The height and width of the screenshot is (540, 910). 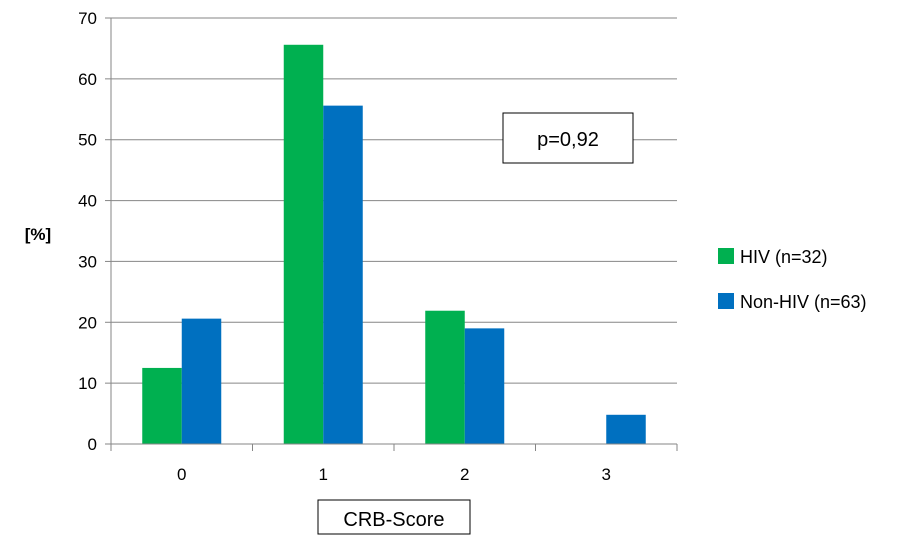 I want to click on p-value-annotation: p=0,92, so click(x=568, y=138).